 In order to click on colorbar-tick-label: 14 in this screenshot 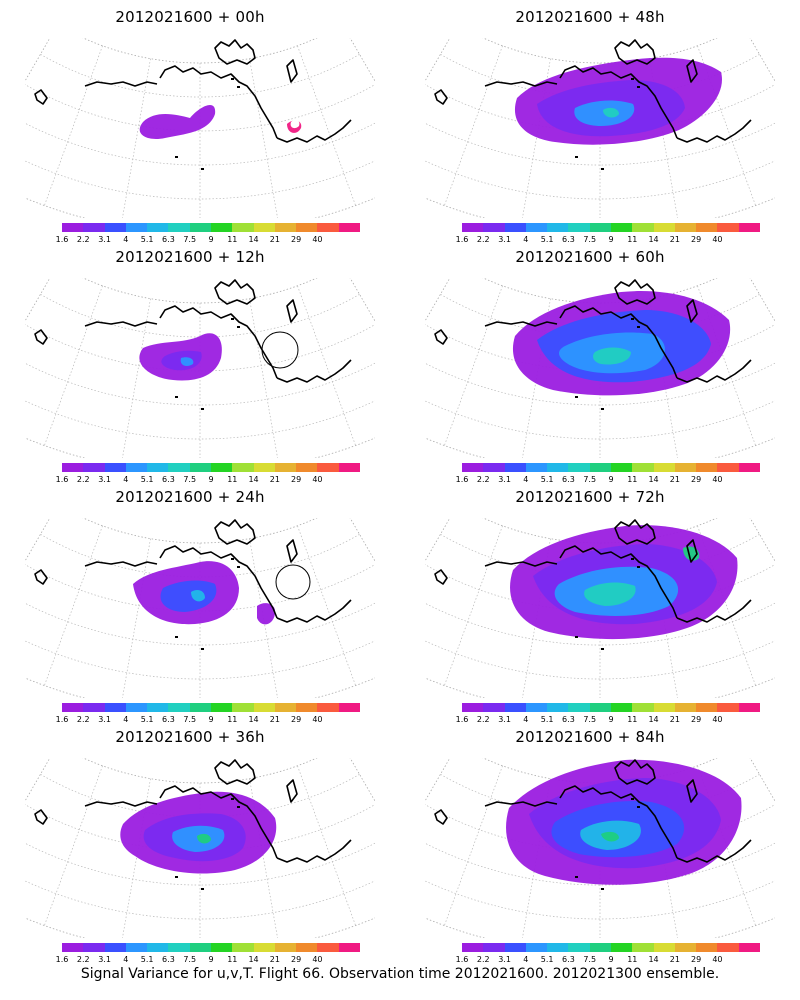, I will do `click(653, 239)`.